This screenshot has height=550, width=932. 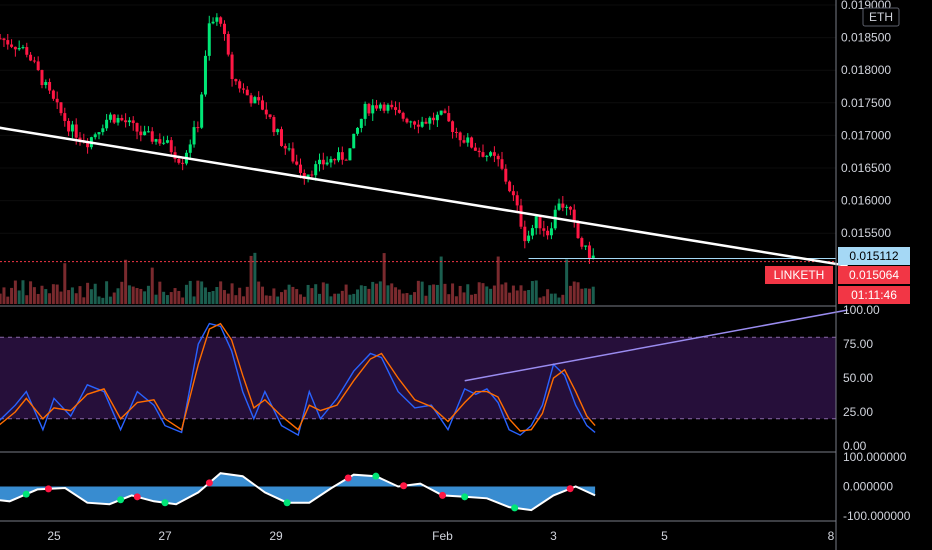 I want to click on time-tick-label: 5, so click(x=664, y=536).